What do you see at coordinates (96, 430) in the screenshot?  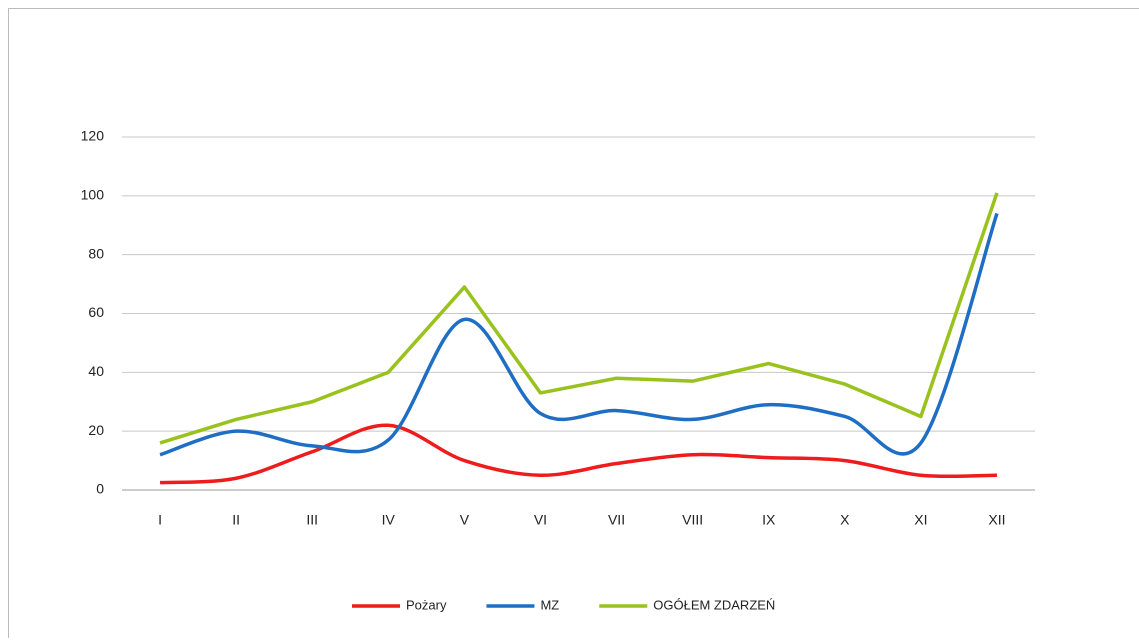 I see `y-tick-label: 20` at bounding box center [96, 430].